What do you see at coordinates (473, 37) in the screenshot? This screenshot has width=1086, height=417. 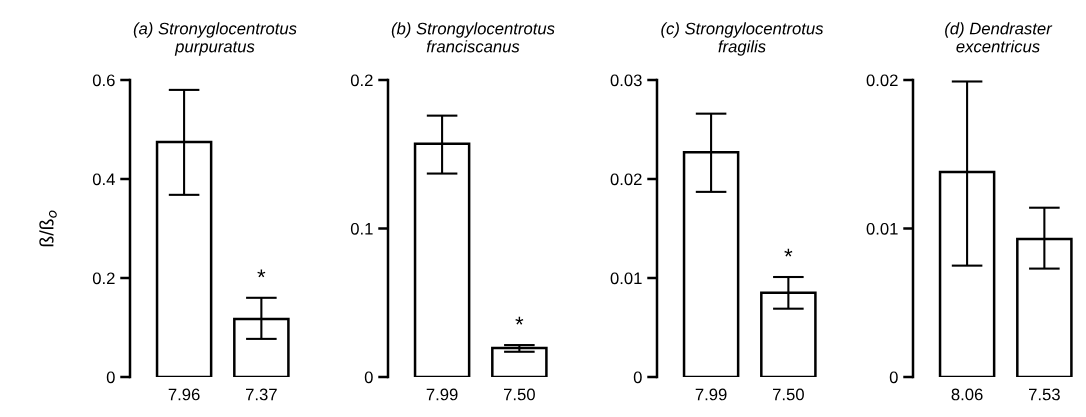 I see `chart-title: (b) Strongylocentrotus franciscanus` at bounding box center [473, 37].